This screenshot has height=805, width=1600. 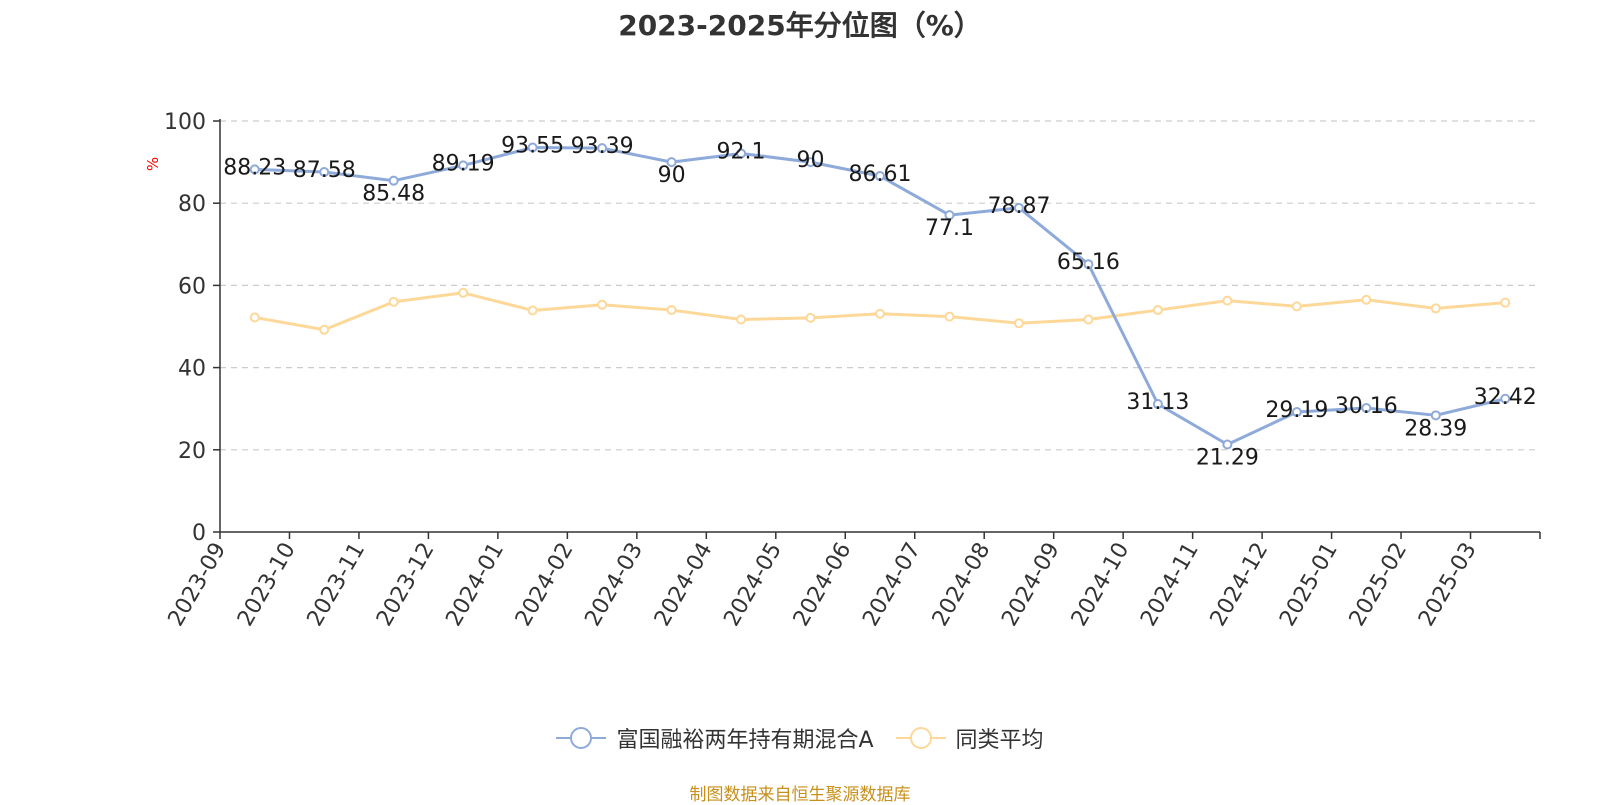 I want to click on x-tick-label: 2024-12, so click(x=1240, y=585).